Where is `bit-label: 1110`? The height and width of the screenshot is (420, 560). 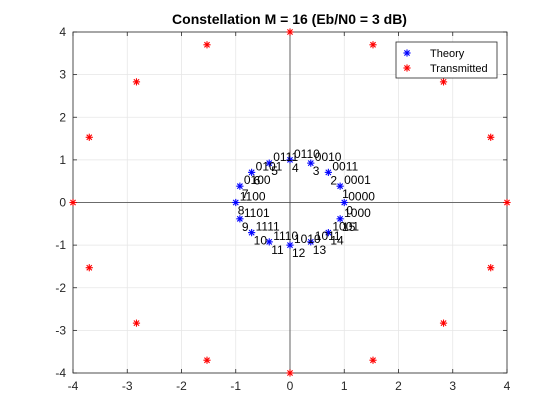
bit-label: 1110 is located at coordinates (285, 236).